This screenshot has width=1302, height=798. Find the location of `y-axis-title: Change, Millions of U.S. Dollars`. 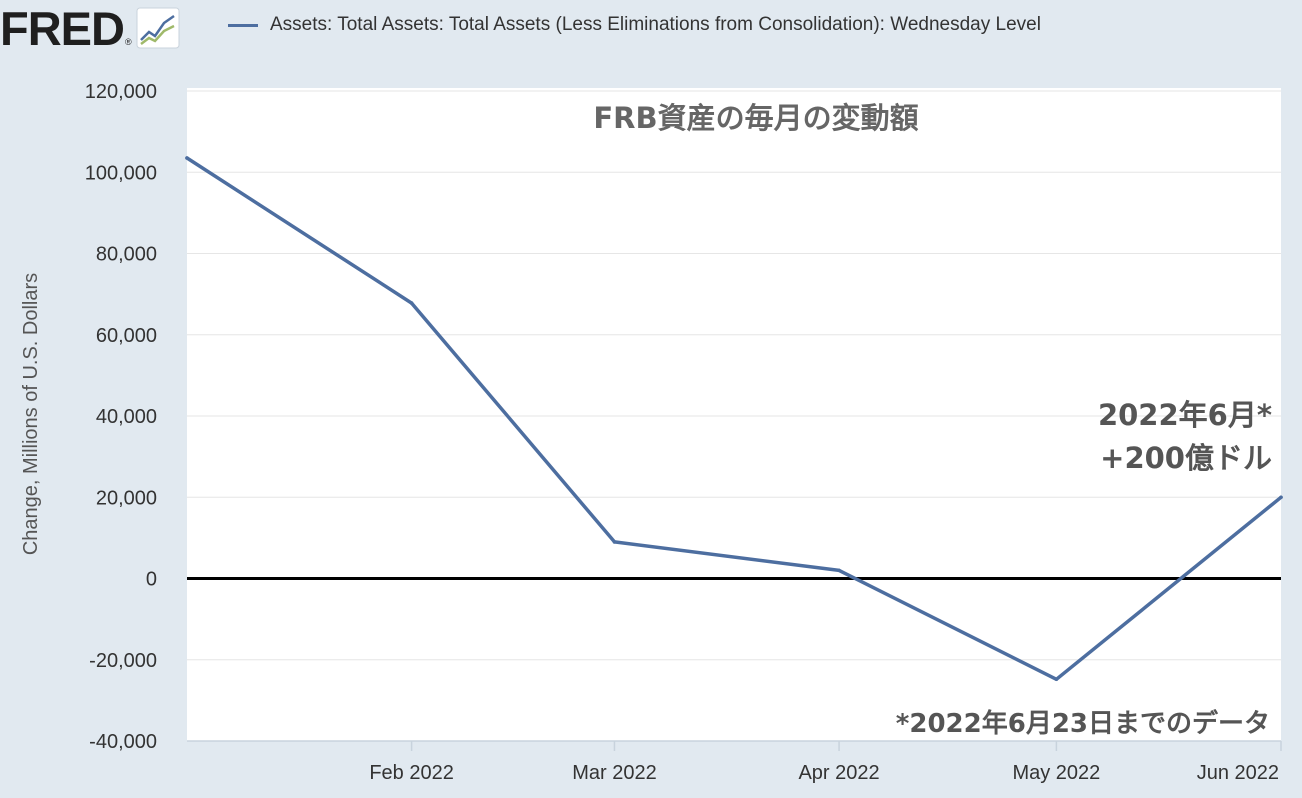

y-axis-title: Change, Millions of U.S. Dollars is located at coordinates (31, 414).